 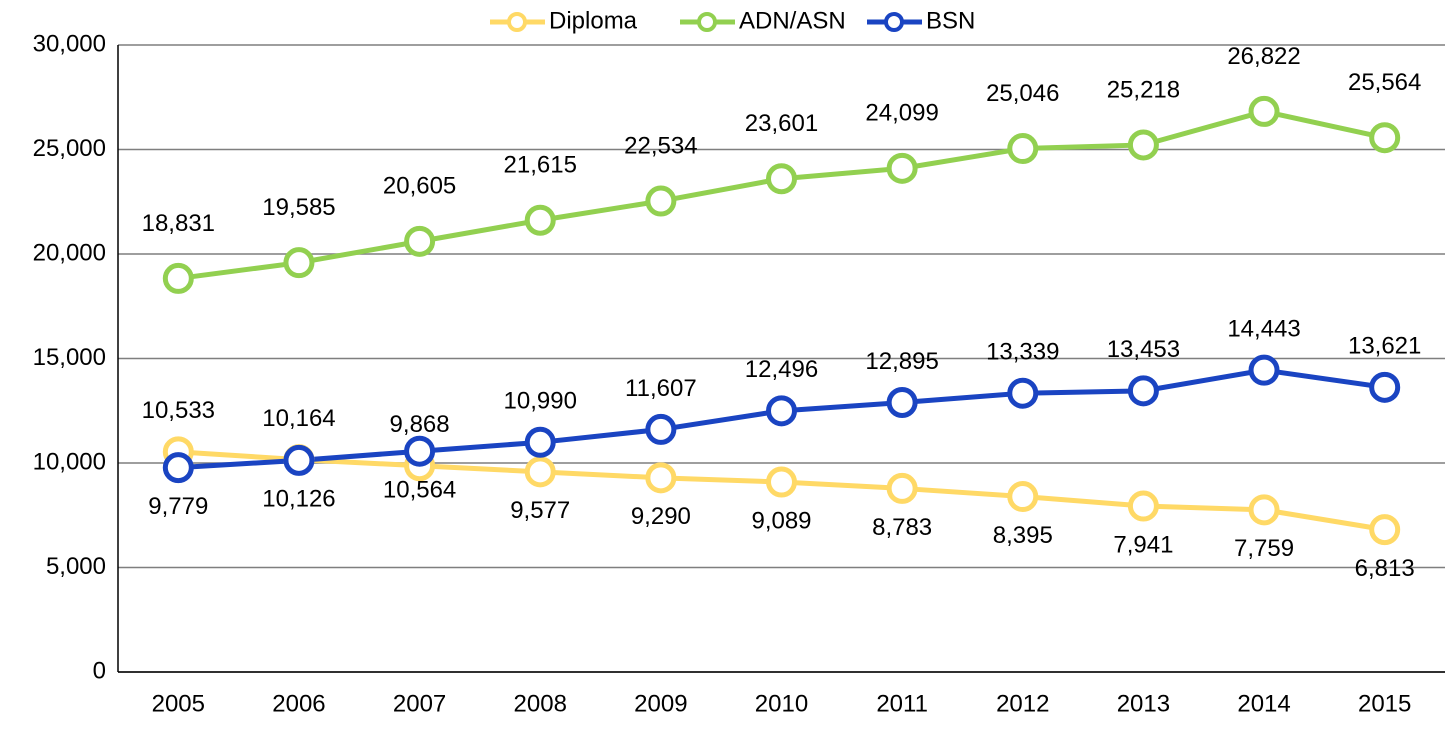 I want to click on data-label: 9,290, so click(x=661, y=516).